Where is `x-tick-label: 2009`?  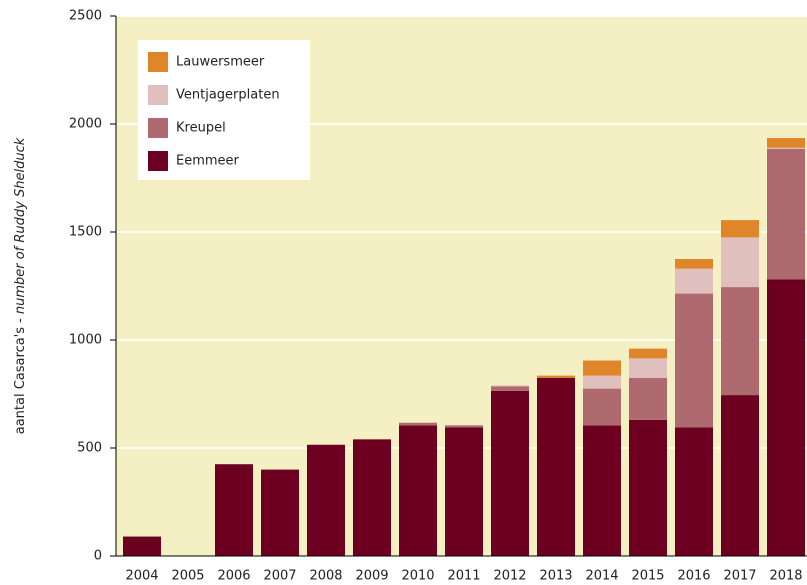 x-tick-label: 2009 is located at coordinates (371, 576).